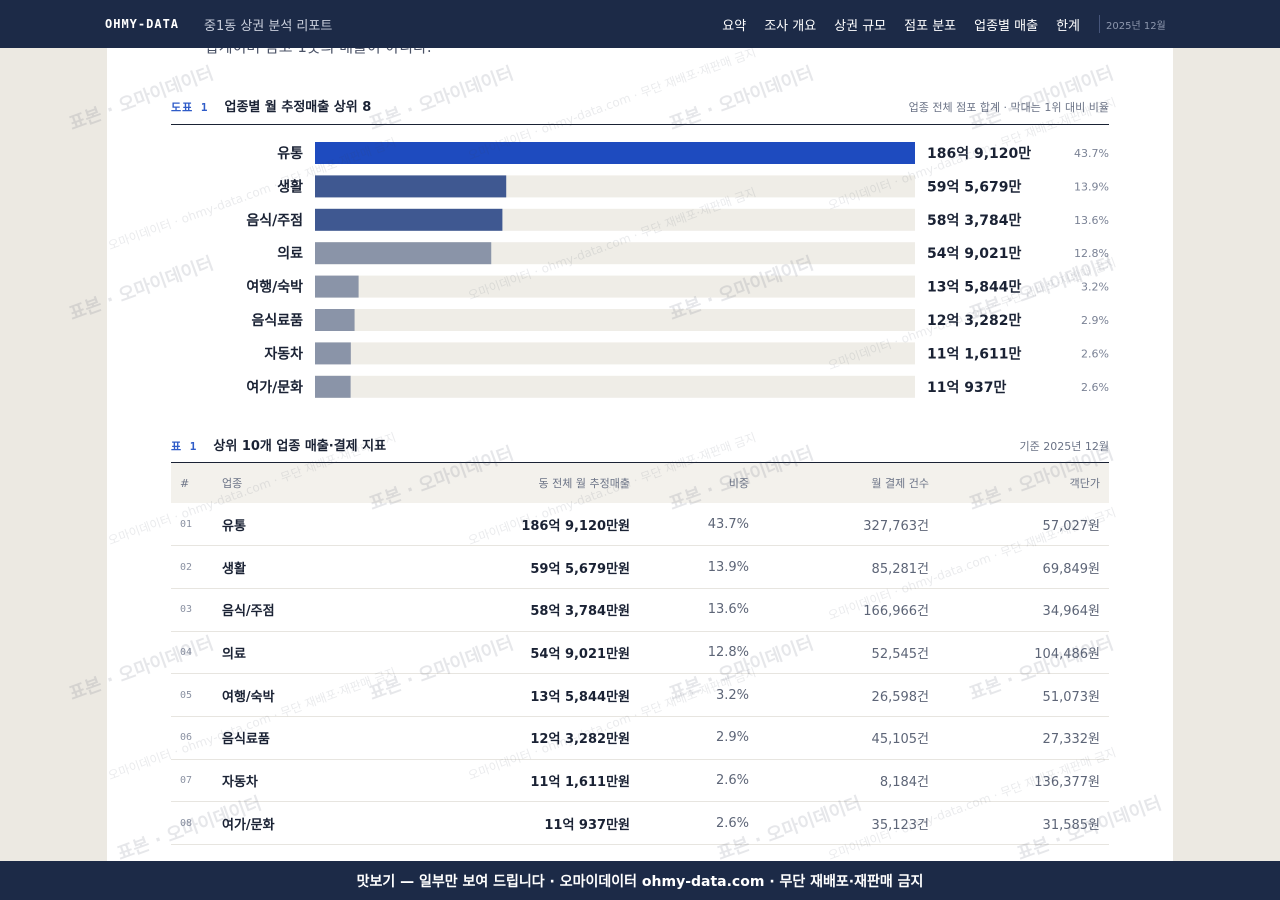  I want to click on table-header: 표 1 상위 10개 업종 매출·결제 지표 기준 2025년 12월, so click(640, 444).